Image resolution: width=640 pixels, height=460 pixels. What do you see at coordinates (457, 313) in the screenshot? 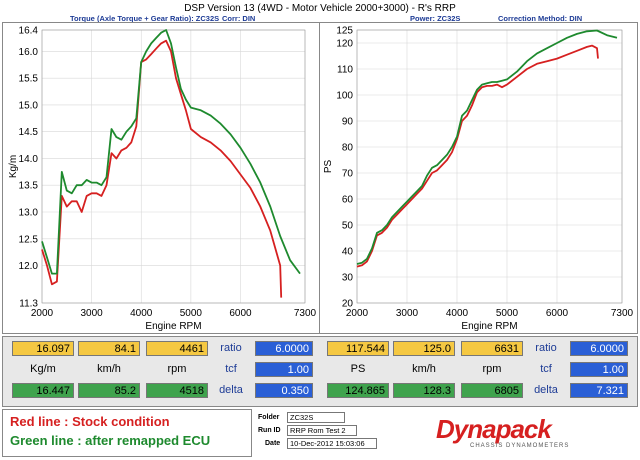
I see `power-xtick: 4000` at bounding box center [457, 313].